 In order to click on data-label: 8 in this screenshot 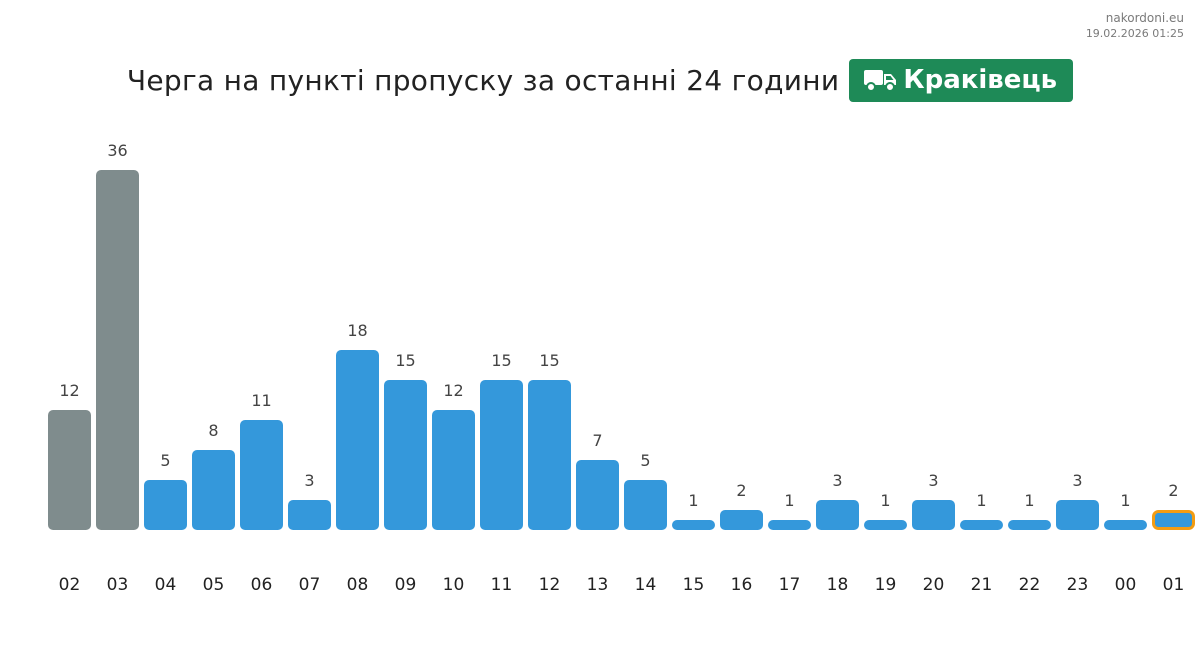, I will do `click(213, 430)`.